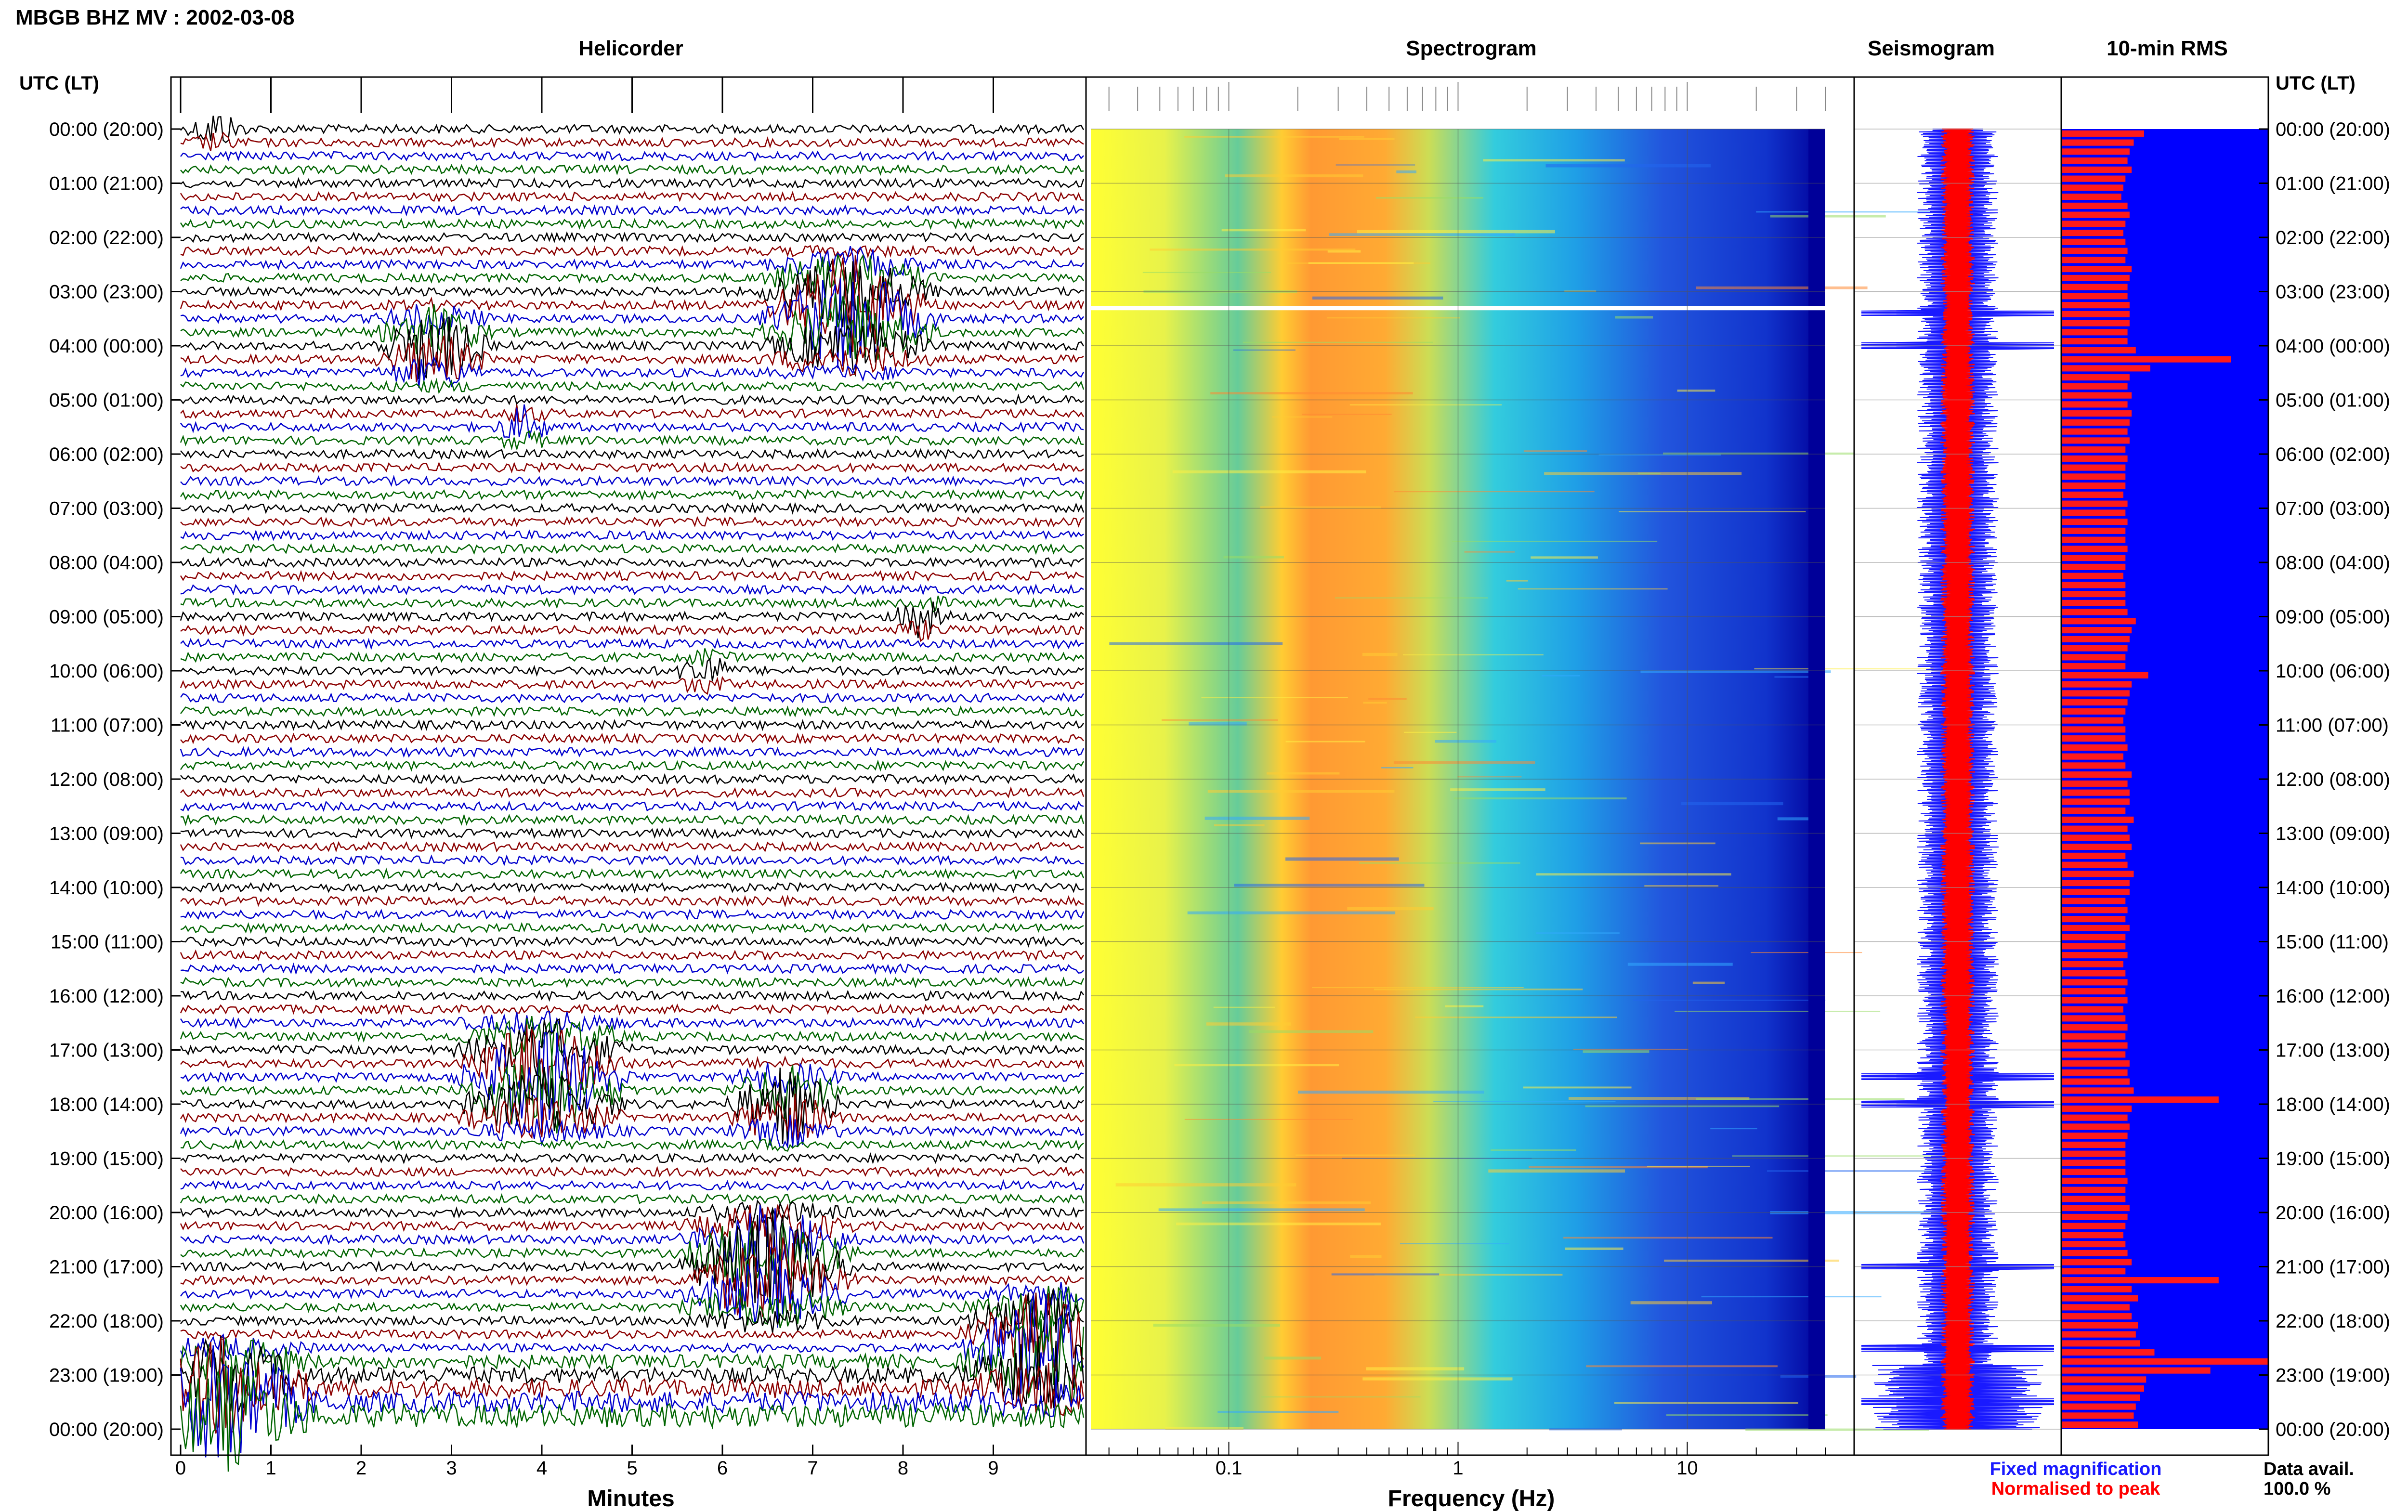  What do you see at coordinates (630, 48) in the screenshot?
I see `helicorder-title: Helicorder` at bounding box center [630, 48].